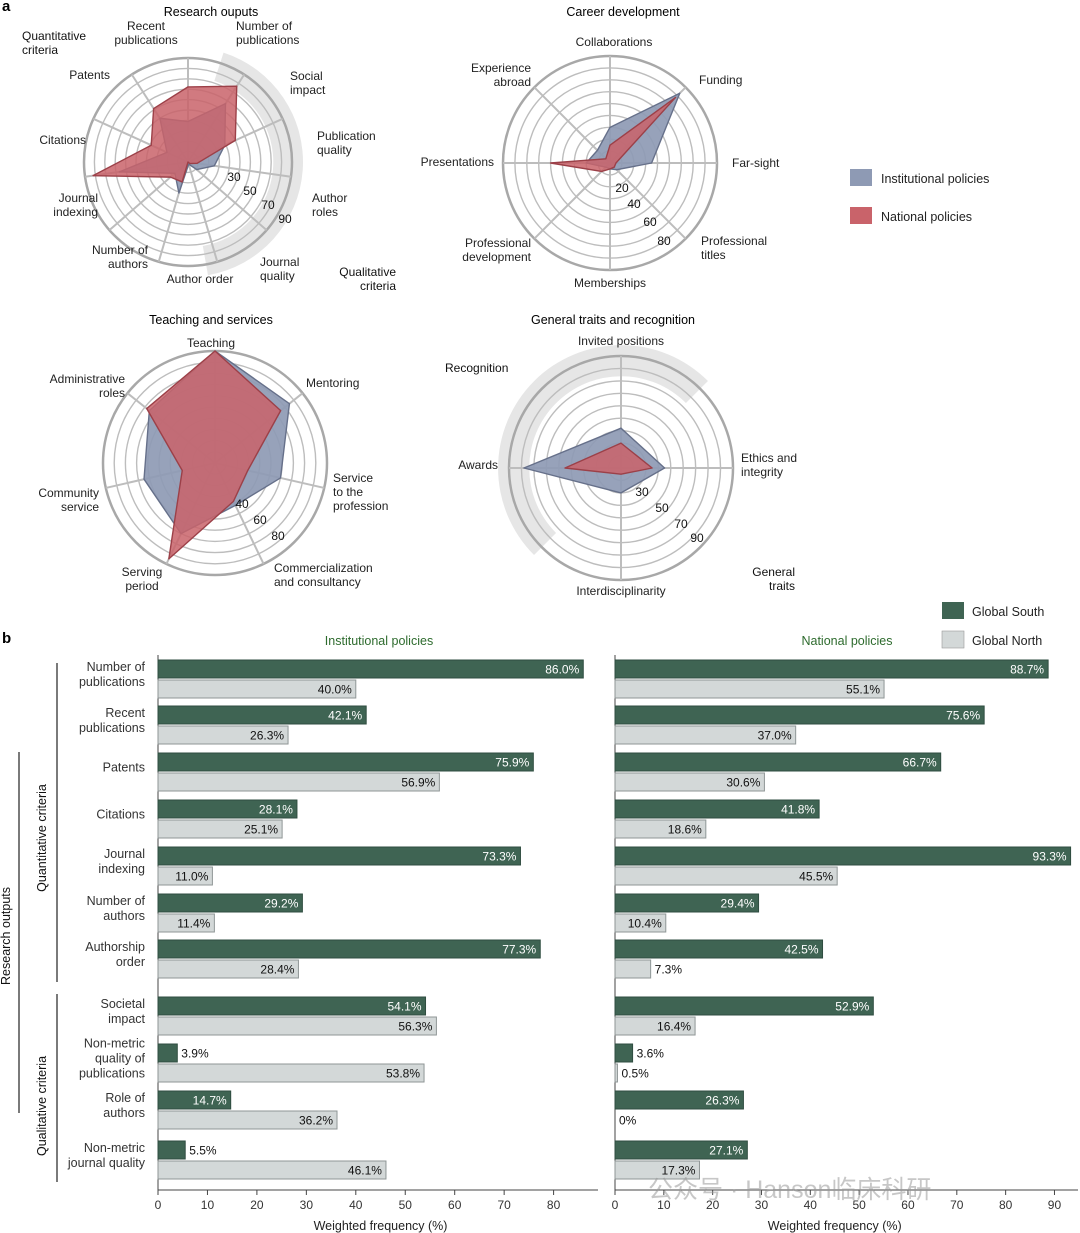 The width and height of the screenshot is (1080, 1233). I want to click on bar-category-label: Societal impact, so click(123, 1011).